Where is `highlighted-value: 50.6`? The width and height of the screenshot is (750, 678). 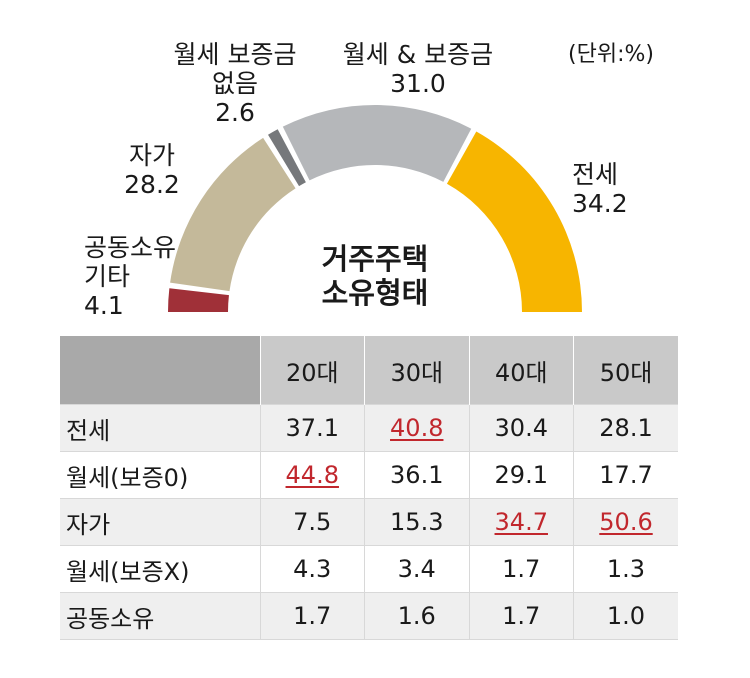 highlighted-value: 50.6 is located at coordinates (626, 522).